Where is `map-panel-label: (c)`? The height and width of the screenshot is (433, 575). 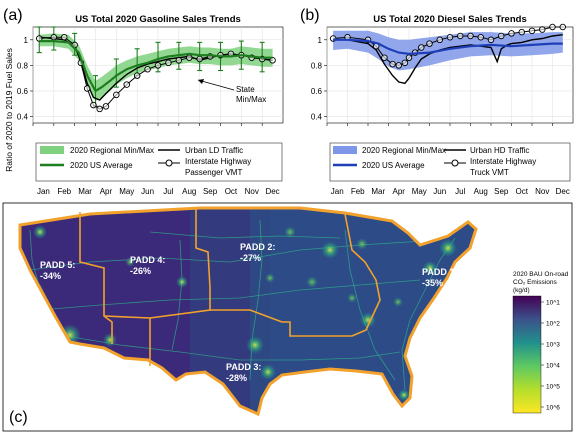 map-panel-label: (c) is located at coordinates (18, 417).